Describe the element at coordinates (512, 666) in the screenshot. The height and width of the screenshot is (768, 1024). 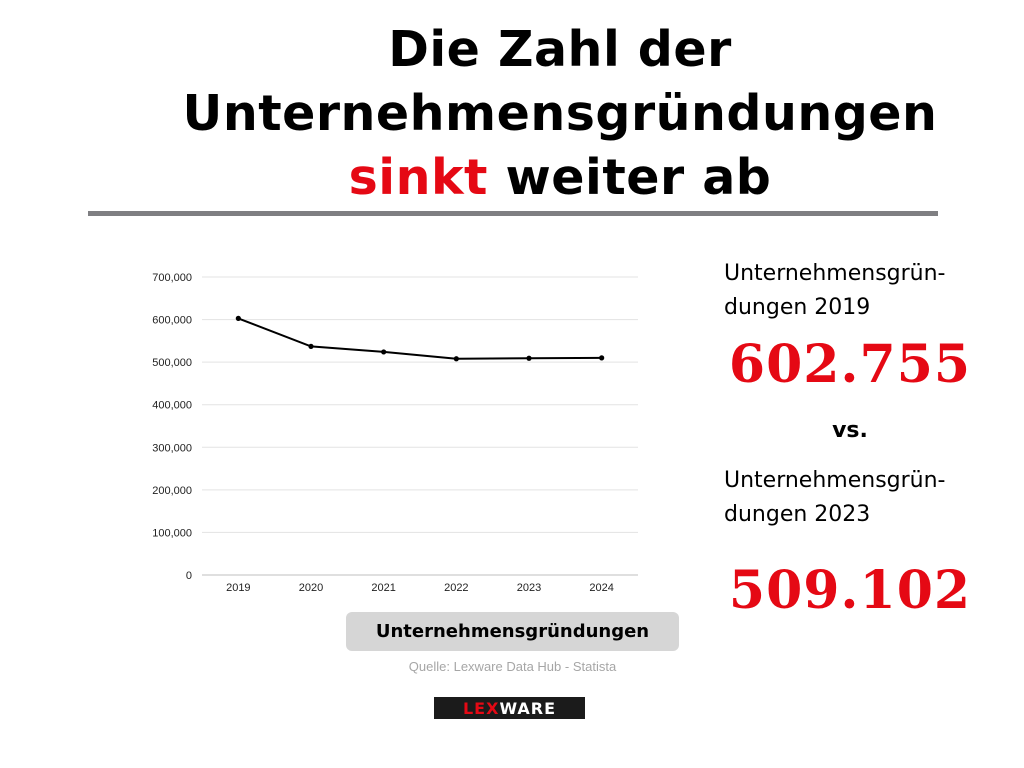
I see `source-note: Quelle: Lexware Data Hub - Statista` at that location.